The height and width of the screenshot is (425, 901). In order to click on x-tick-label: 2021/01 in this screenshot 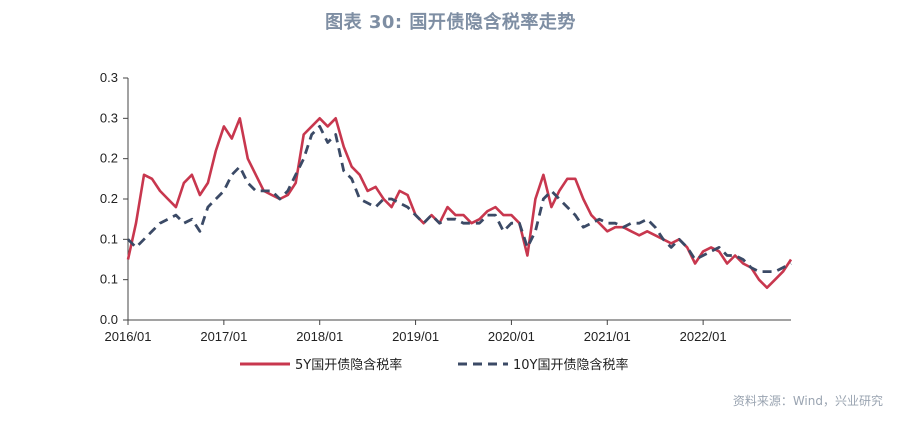, I will do `click(607, 336)`.